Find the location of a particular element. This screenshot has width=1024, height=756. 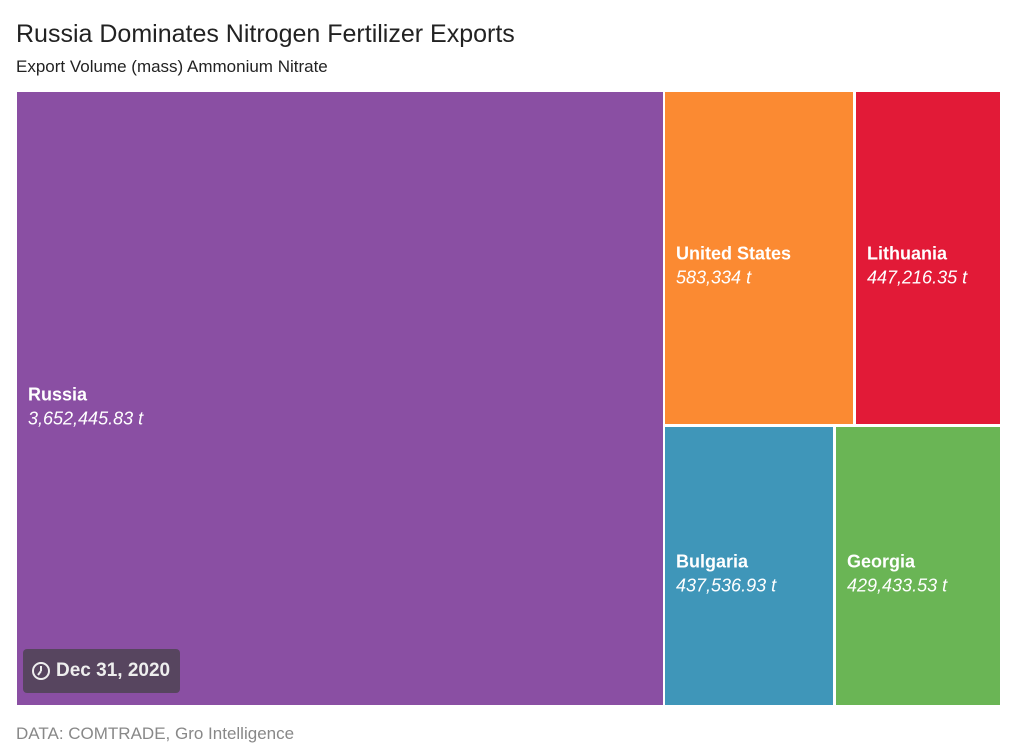

tile-label: Russia 3,652,445.83 t is located at coordinates (343, 406).